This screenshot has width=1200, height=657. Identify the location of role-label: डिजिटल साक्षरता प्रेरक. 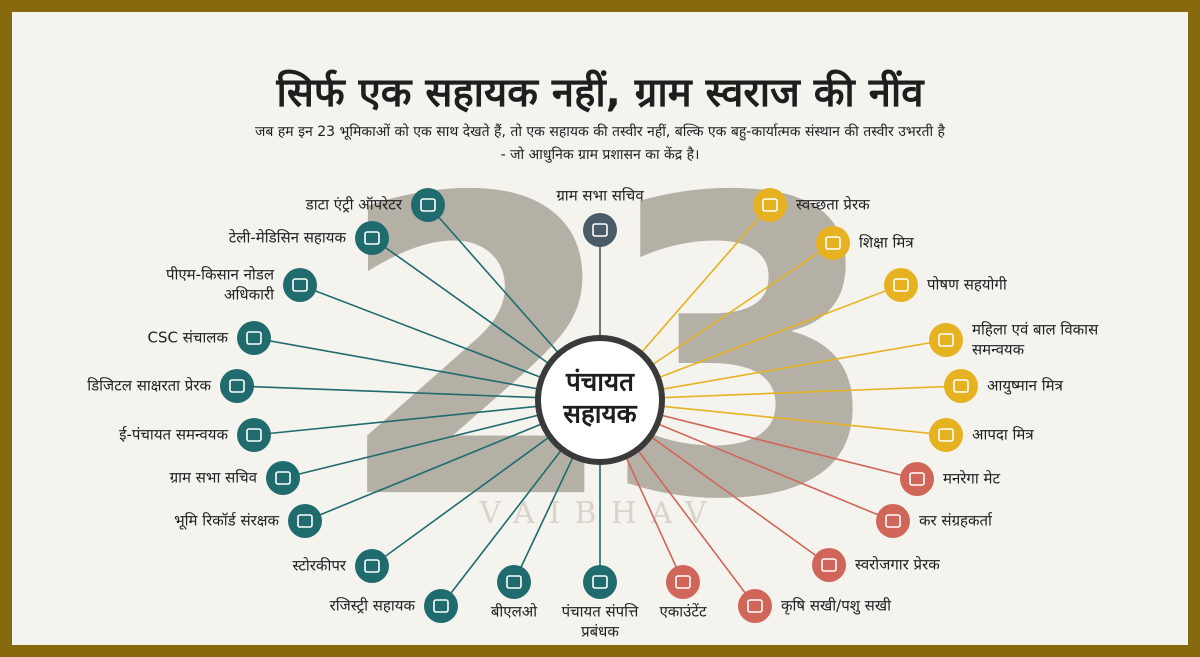
(149, 386).